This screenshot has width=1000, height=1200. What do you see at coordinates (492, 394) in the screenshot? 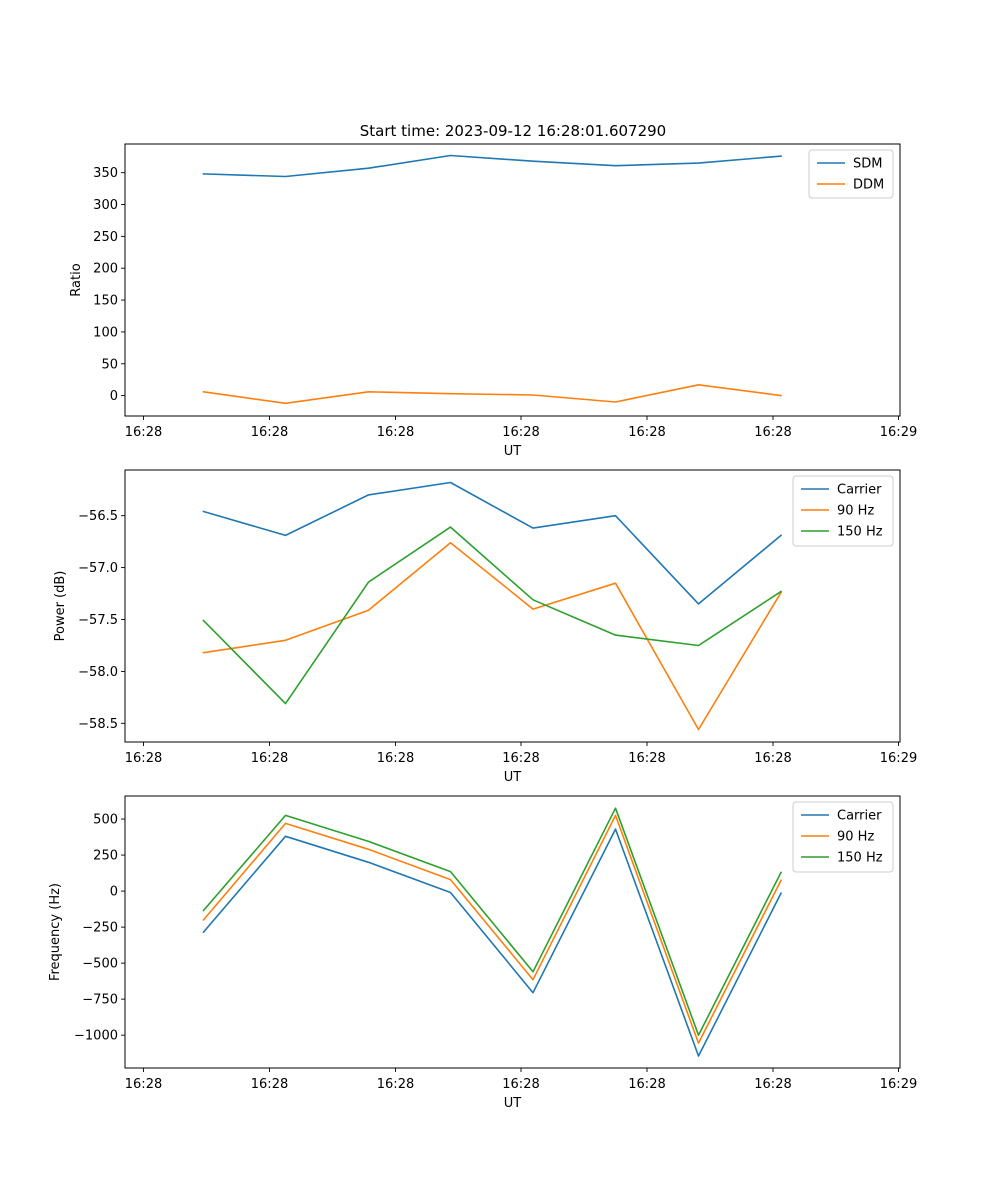
I see `series-line-ddm` at bounding box center [492, 394].